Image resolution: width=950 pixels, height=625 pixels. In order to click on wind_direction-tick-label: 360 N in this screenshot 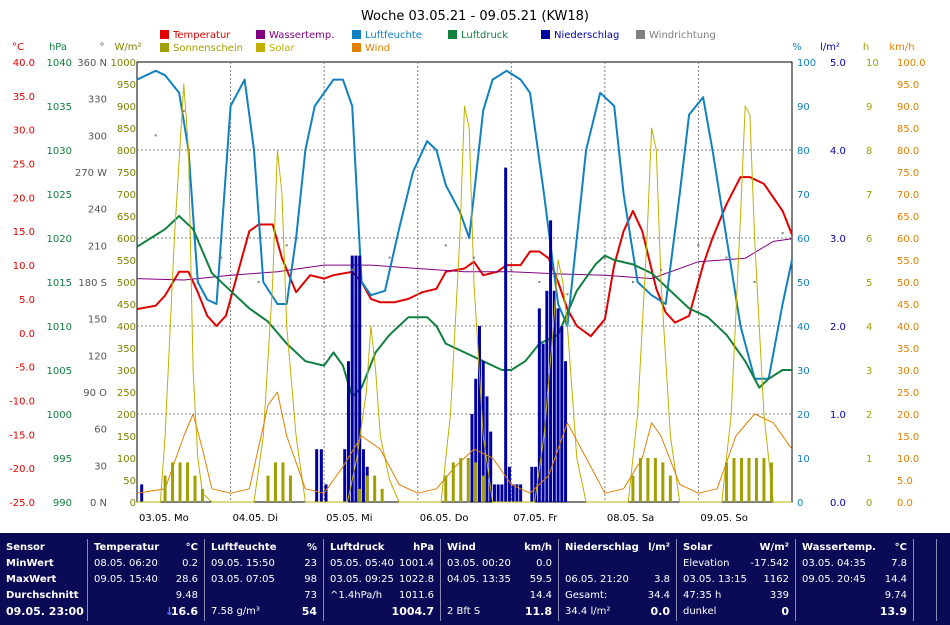, I will do `click(92, 63)`.